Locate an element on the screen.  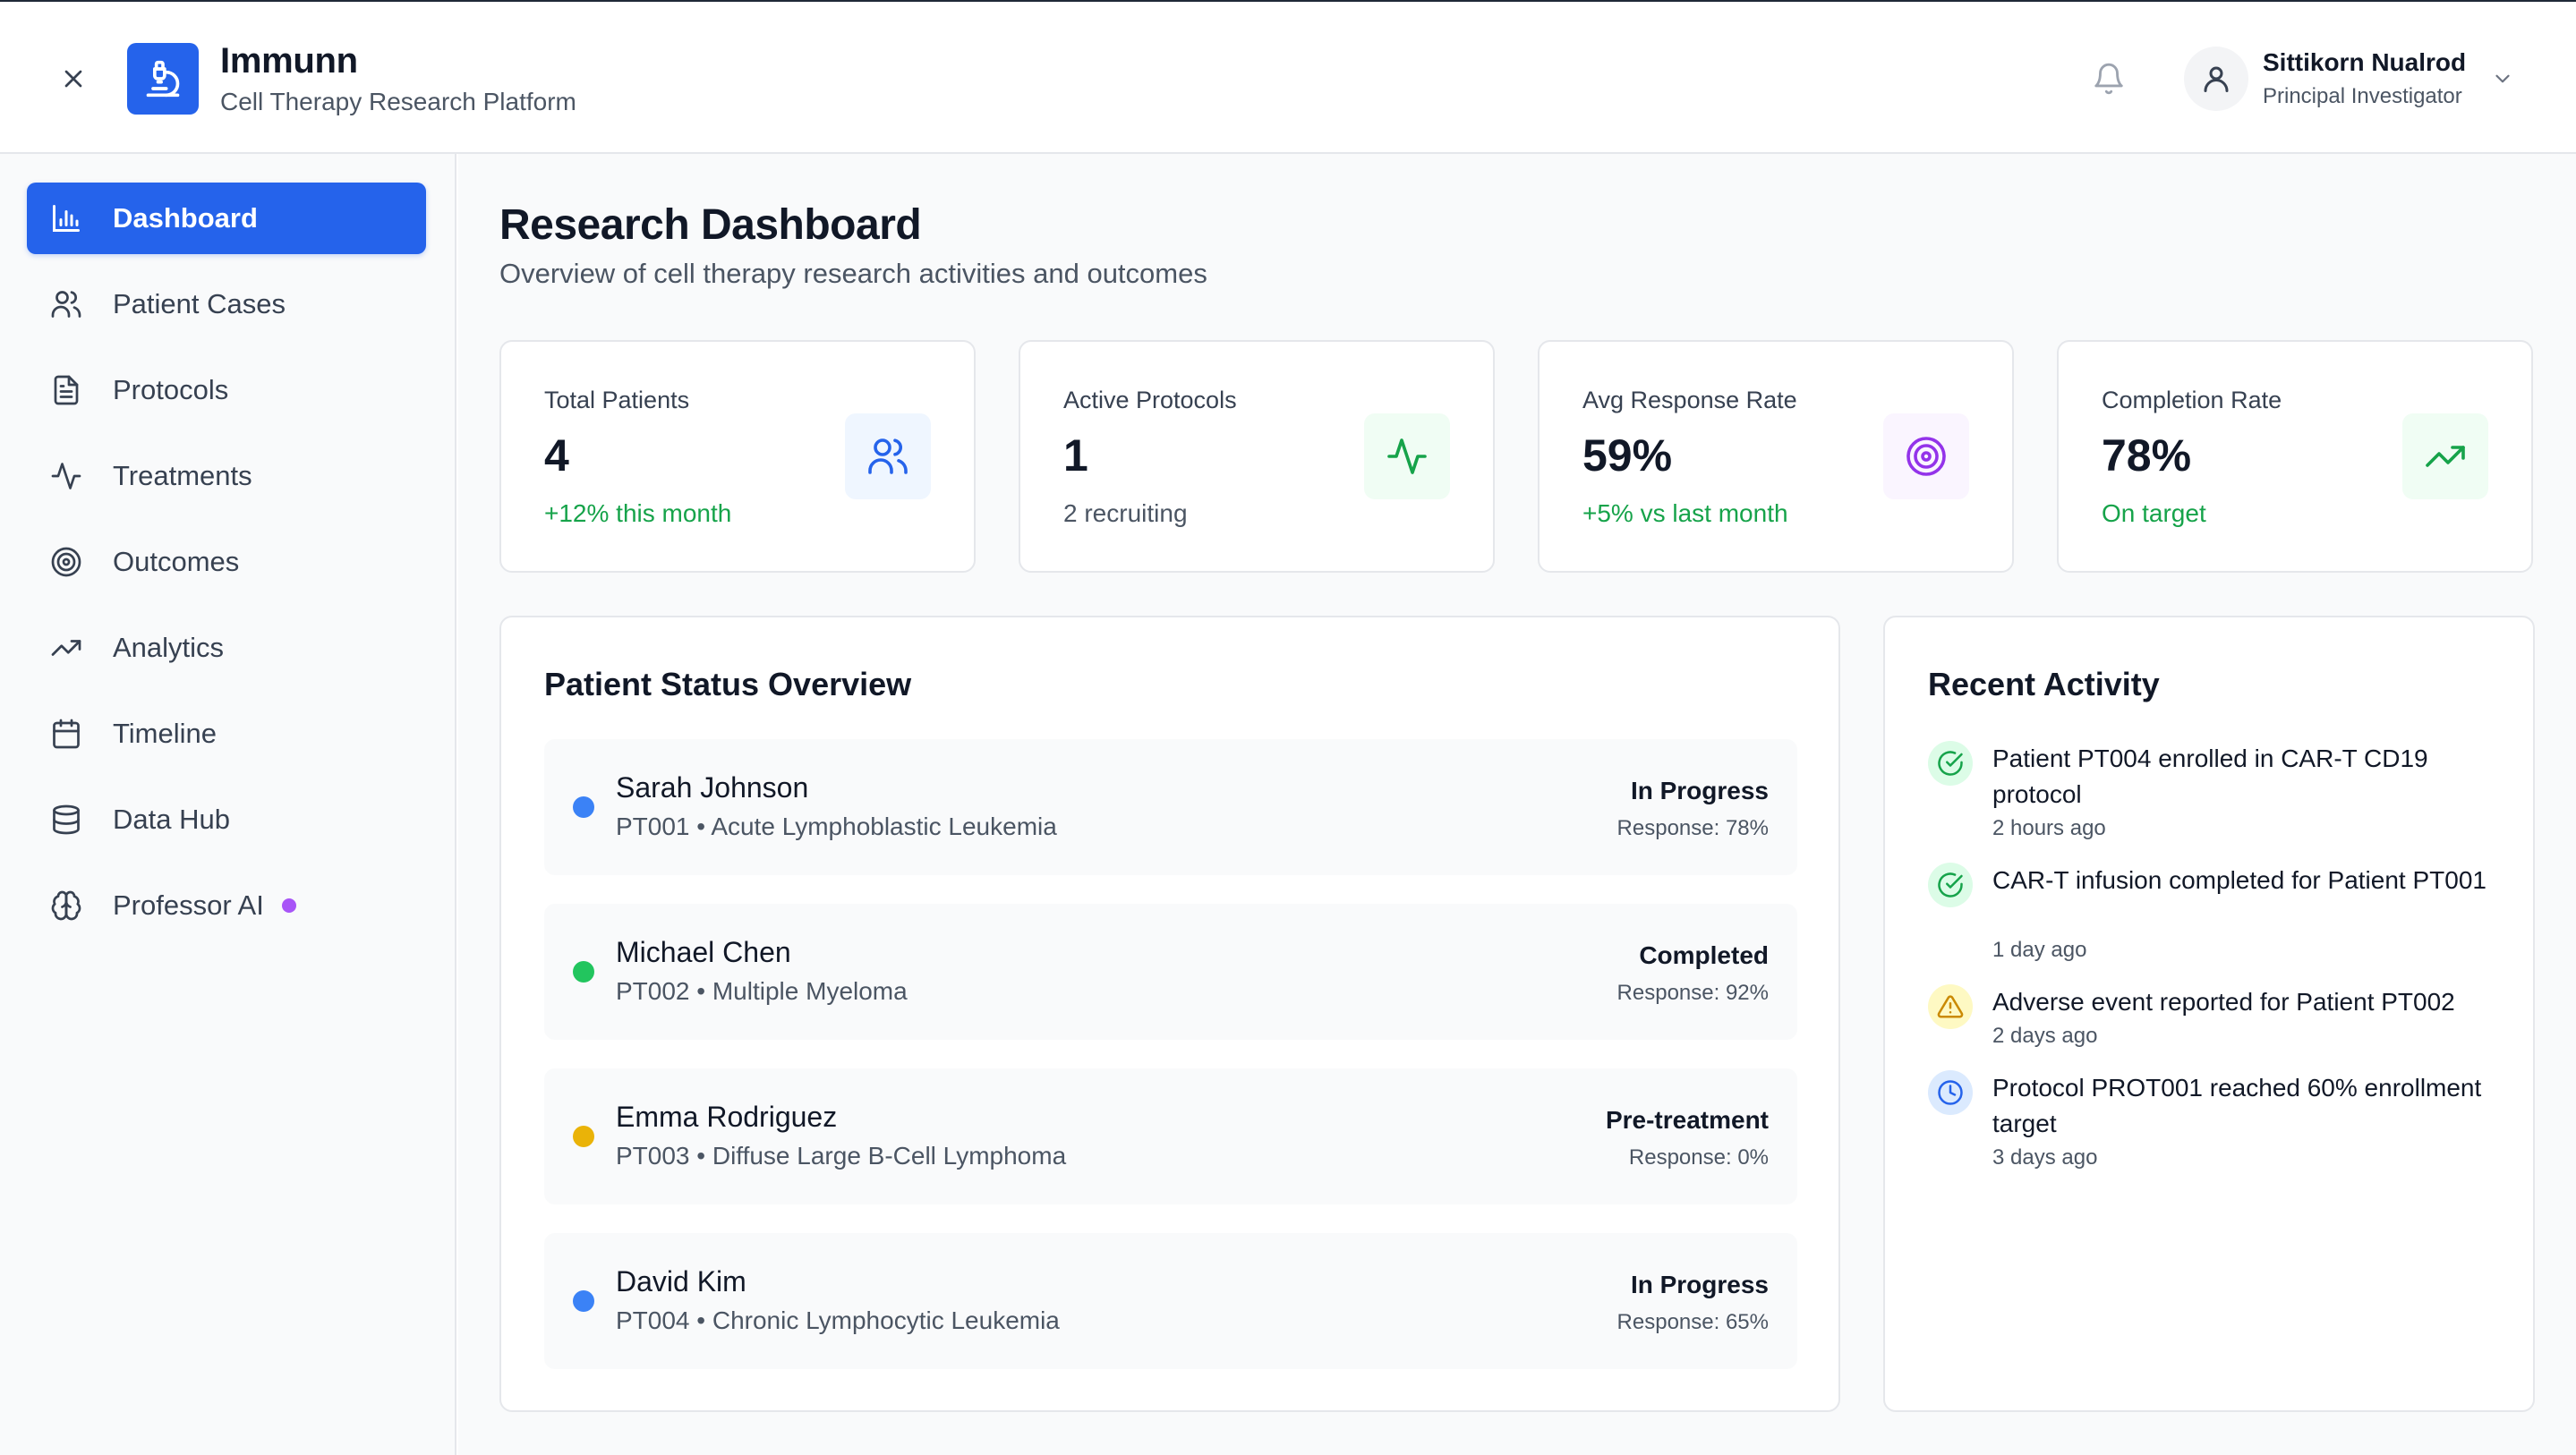
sidebar-item-label: Professor AI is located at coordinates (188, 905).